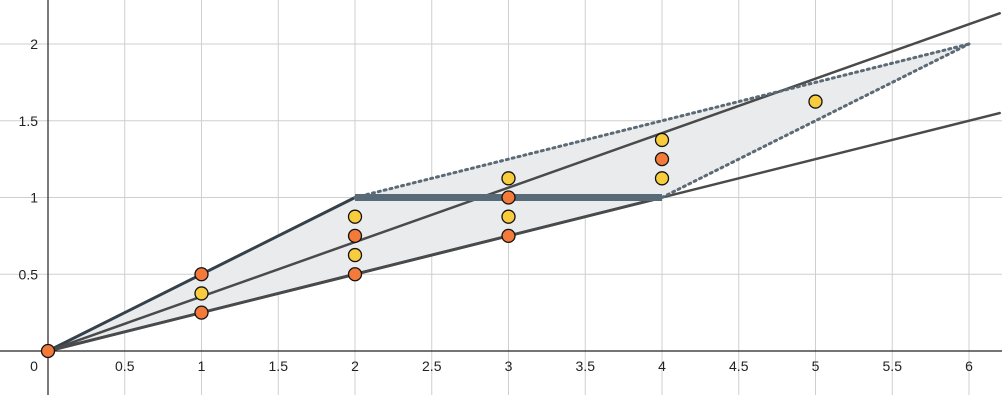  What do you see at coordinates (34, 44) in the screenshot?
I see `y-tick-label: 2` at bounding box center [34, 44].